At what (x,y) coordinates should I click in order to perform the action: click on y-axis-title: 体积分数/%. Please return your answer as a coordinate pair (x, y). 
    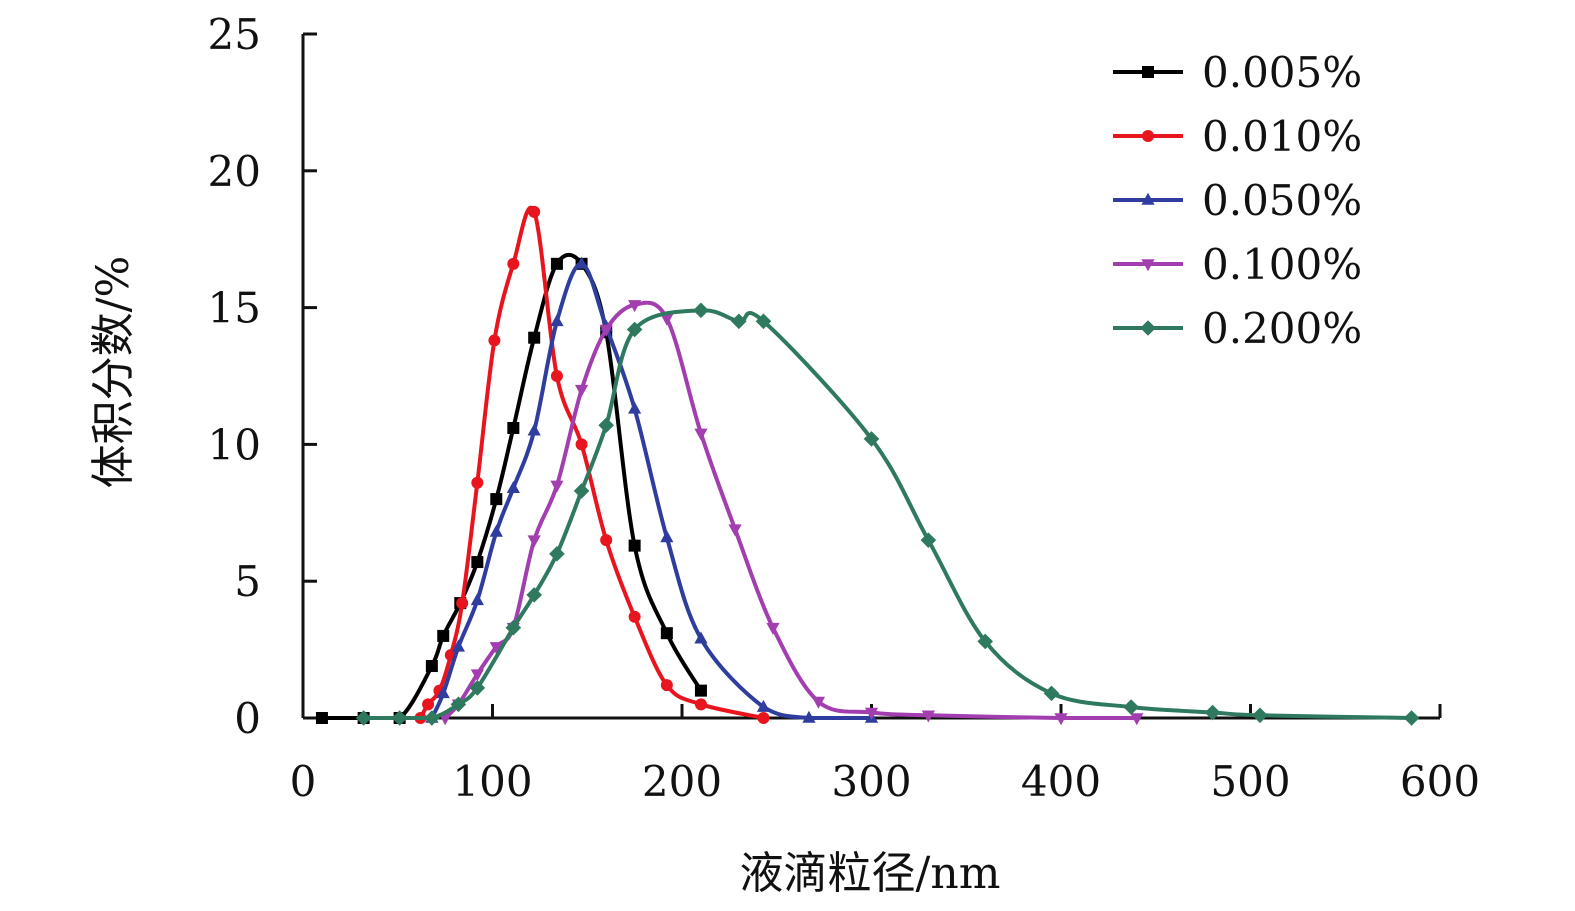
    Looking at the image, I should click on (113, 372).